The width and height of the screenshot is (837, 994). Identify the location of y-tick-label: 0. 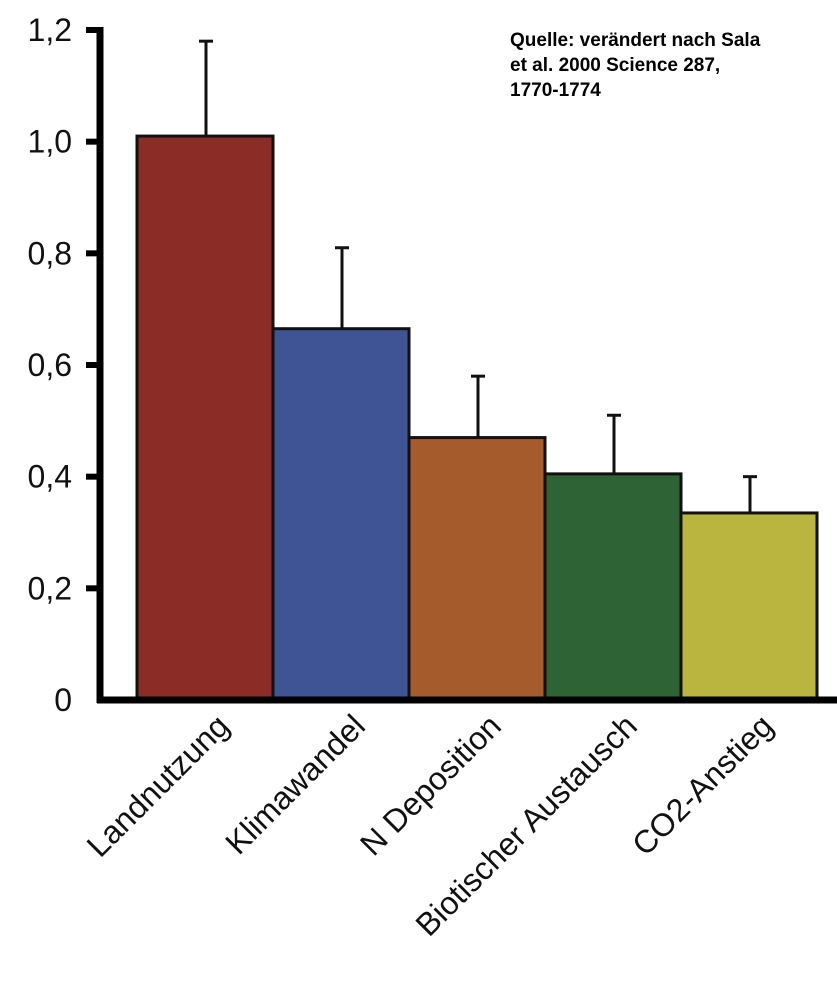
(63, 700).